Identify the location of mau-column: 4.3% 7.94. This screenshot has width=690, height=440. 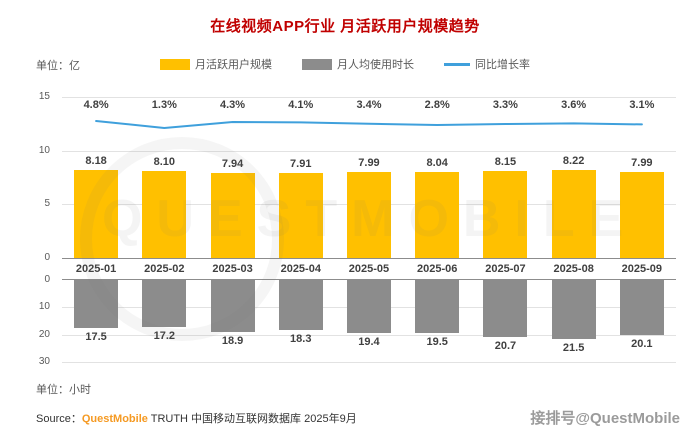
(232, 177).